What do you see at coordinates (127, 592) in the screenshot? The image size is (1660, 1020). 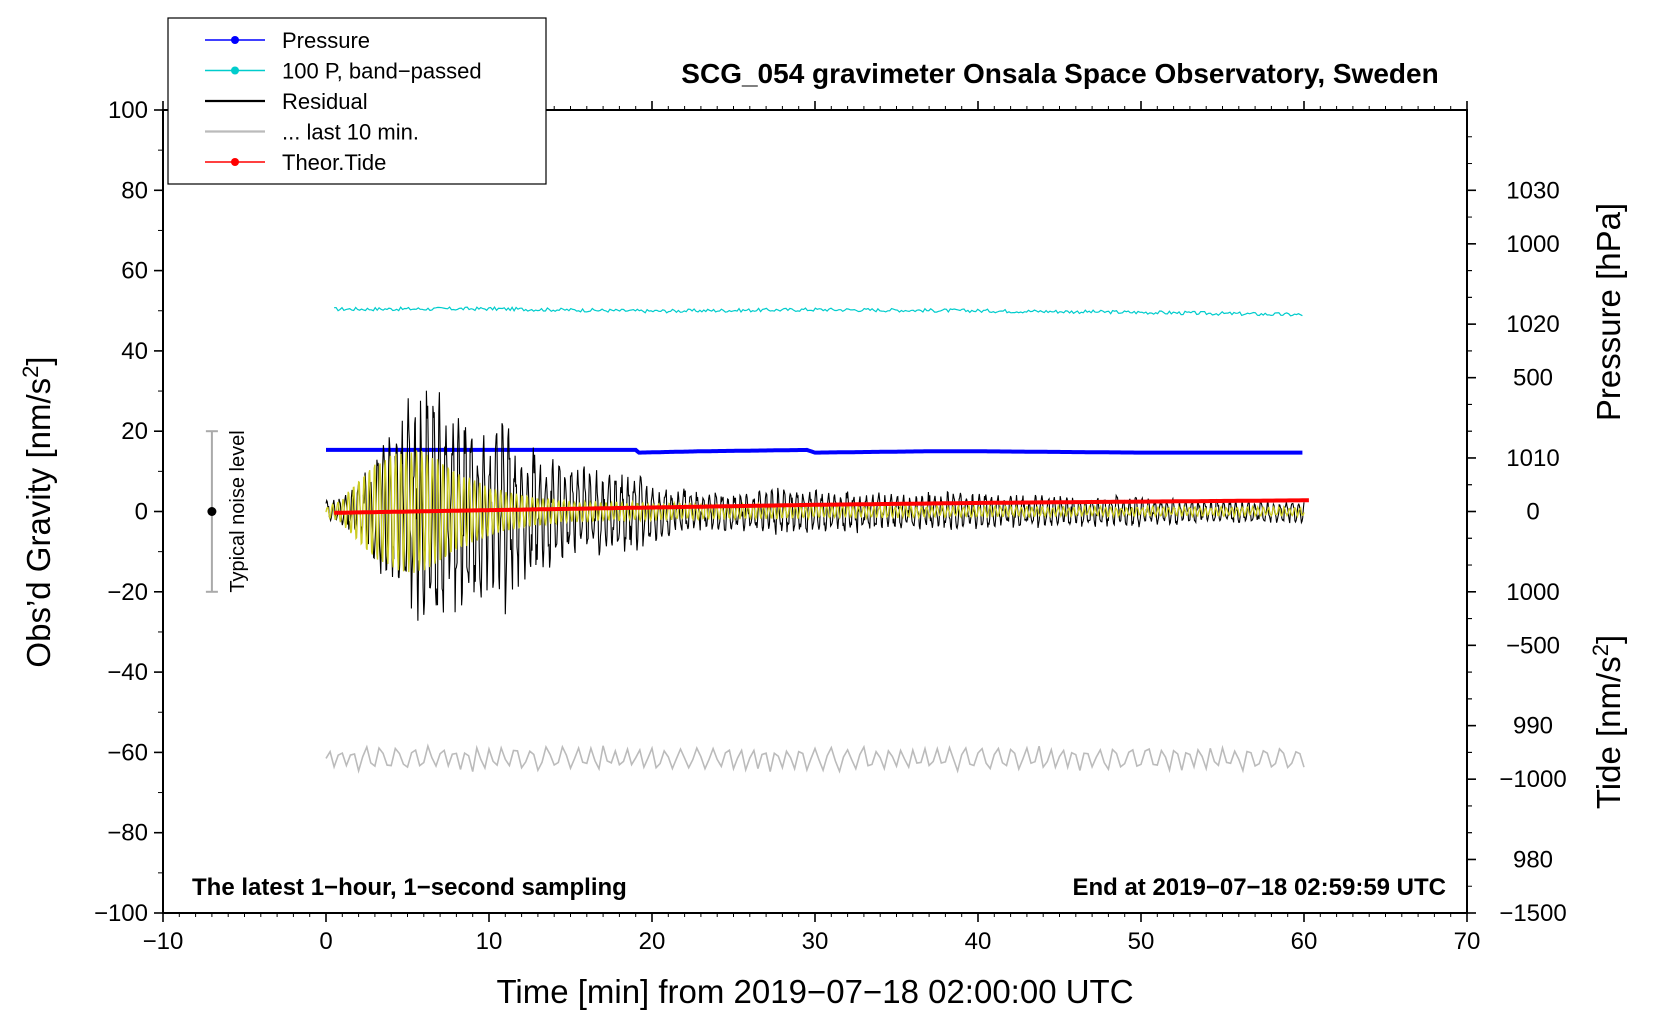 I see `y-tick-label: −20` at bounding box center [127, 592].